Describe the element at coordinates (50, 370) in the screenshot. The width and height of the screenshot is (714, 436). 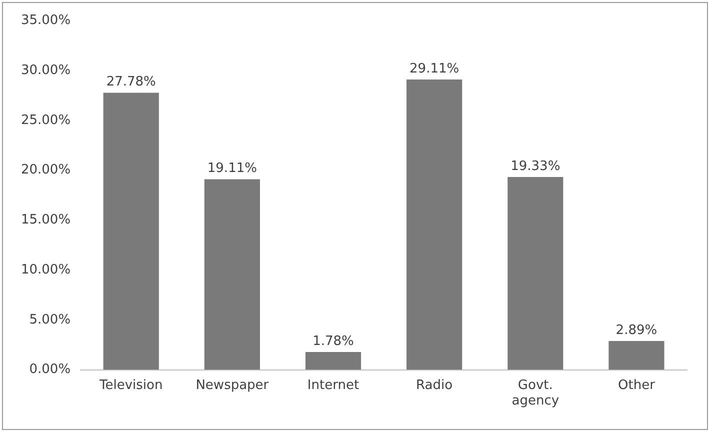
I see `y-tick-label: 0.00%` at that location.